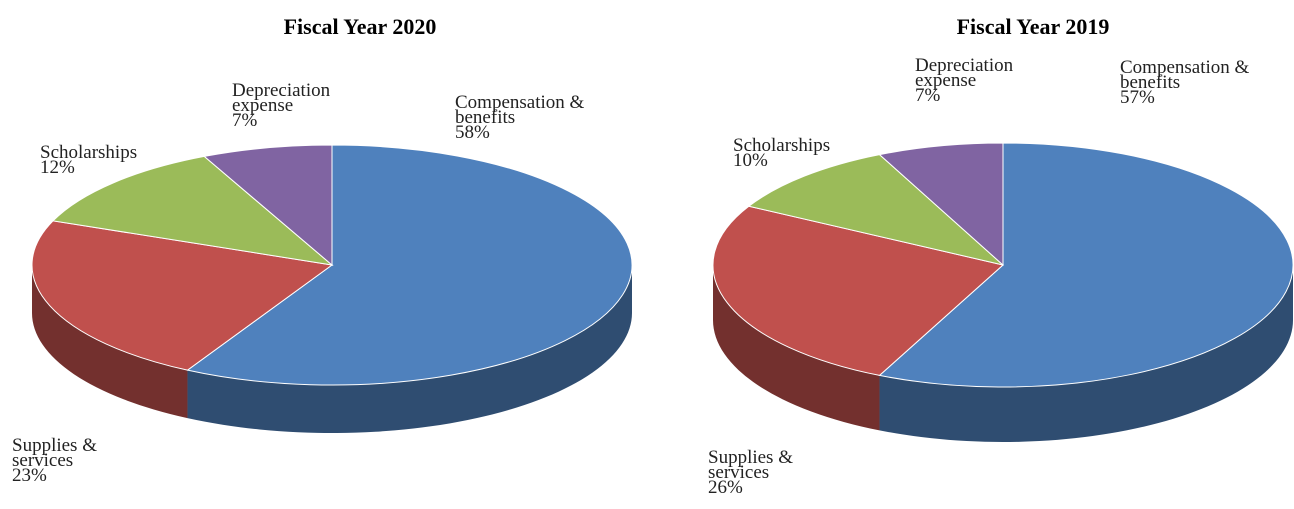  What do you see at coordinates (472, 132) in the screenshot?
I see `slice-value-label: 58%` at bounding box center [472, 132].